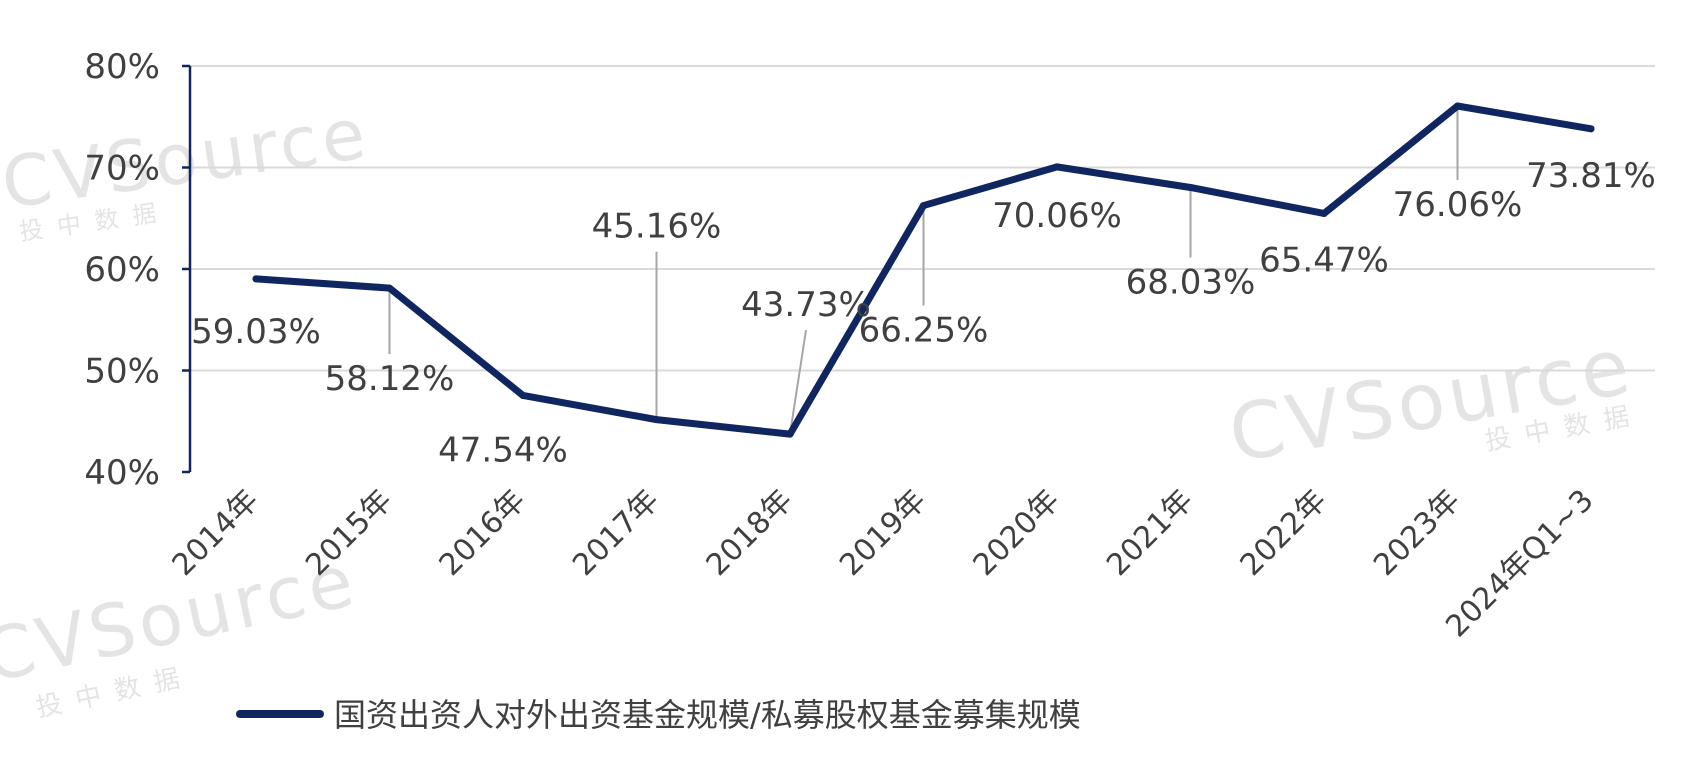 This screenshot has width=1686, height=780. I want to click on data-label: 58.12%, so click(390, 379).